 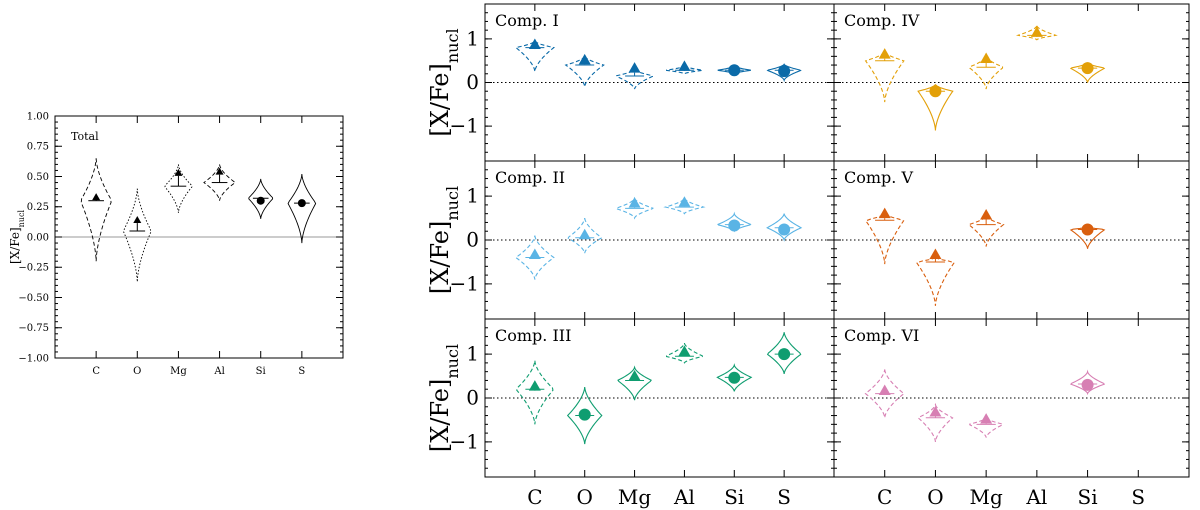 I want to click on y-tick-label: 0.75, so click(x=38, y=147).